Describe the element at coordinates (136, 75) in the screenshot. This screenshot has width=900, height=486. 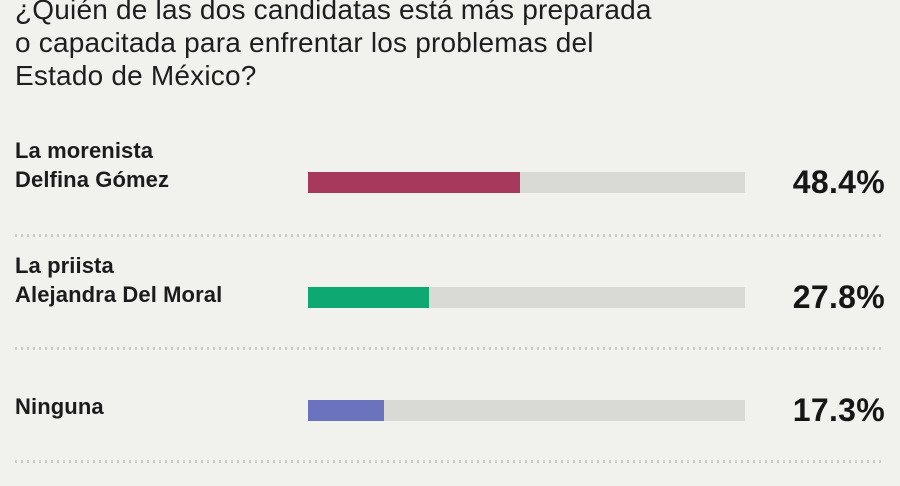
I see `chart-title-line-3: Estado de México?` at that location.